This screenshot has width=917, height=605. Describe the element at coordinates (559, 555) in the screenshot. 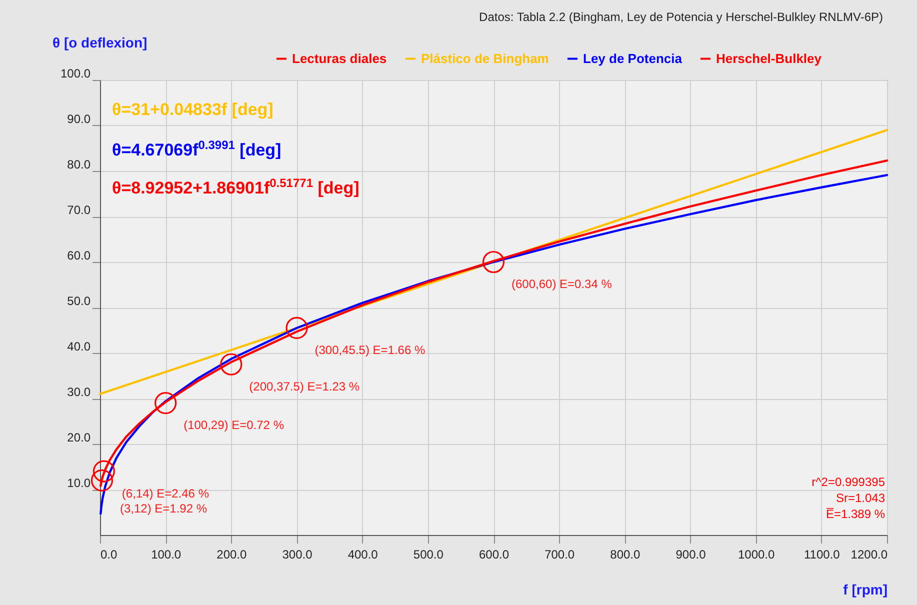

I see `x-tick-label: 700.0` at that location.